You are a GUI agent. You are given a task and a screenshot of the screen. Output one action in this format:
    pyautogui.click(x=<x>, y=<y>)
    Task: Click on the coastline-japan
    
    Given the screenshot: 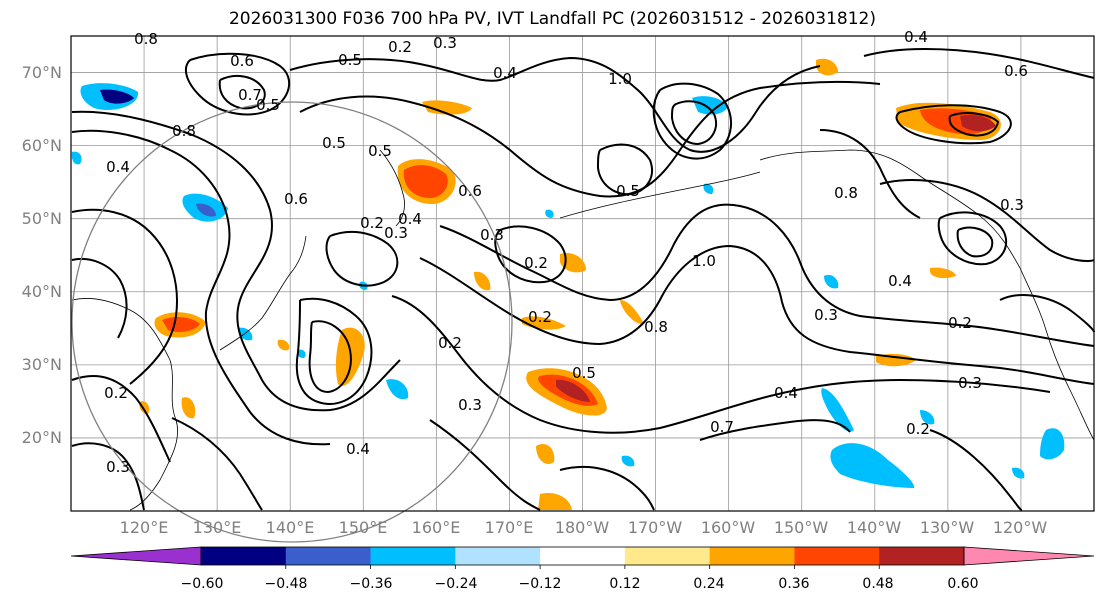 What is the action you would take?
    pyautogui.click(x=263, y=293)
    